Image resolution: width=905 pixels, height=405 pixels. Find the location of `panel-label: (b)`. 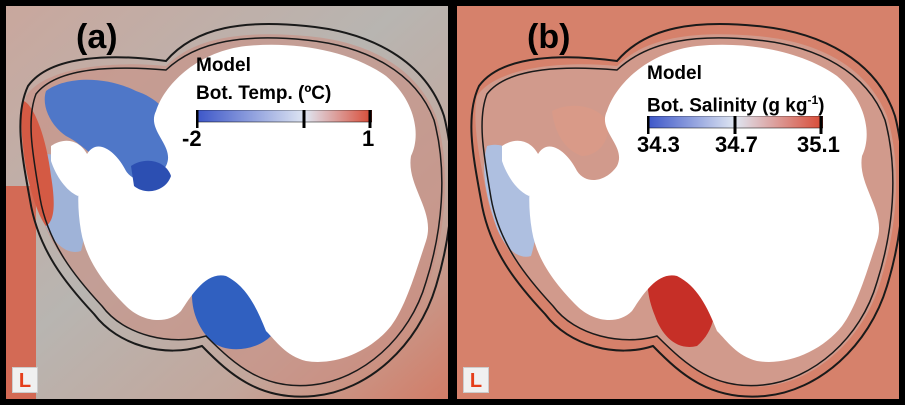

panel-label: (b) is located at coordinates (549, 37).